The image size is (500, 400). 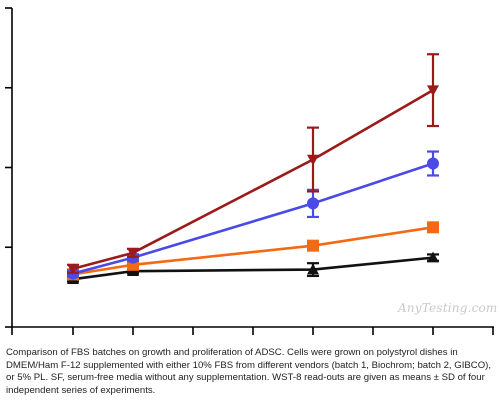 What do you see at coordinates (253, 268) in the screenshot?
I see `series-3-line` at bounding box center [253, 268].